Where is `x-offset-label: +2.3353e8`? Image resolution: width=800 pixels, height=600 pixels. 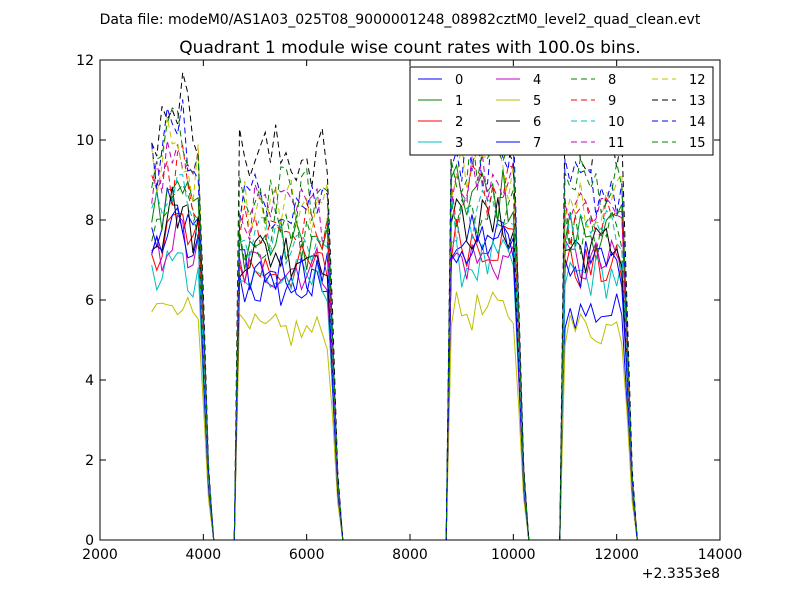 x-offset-label: +2.3353e8 is located at coordinates (681, 574).